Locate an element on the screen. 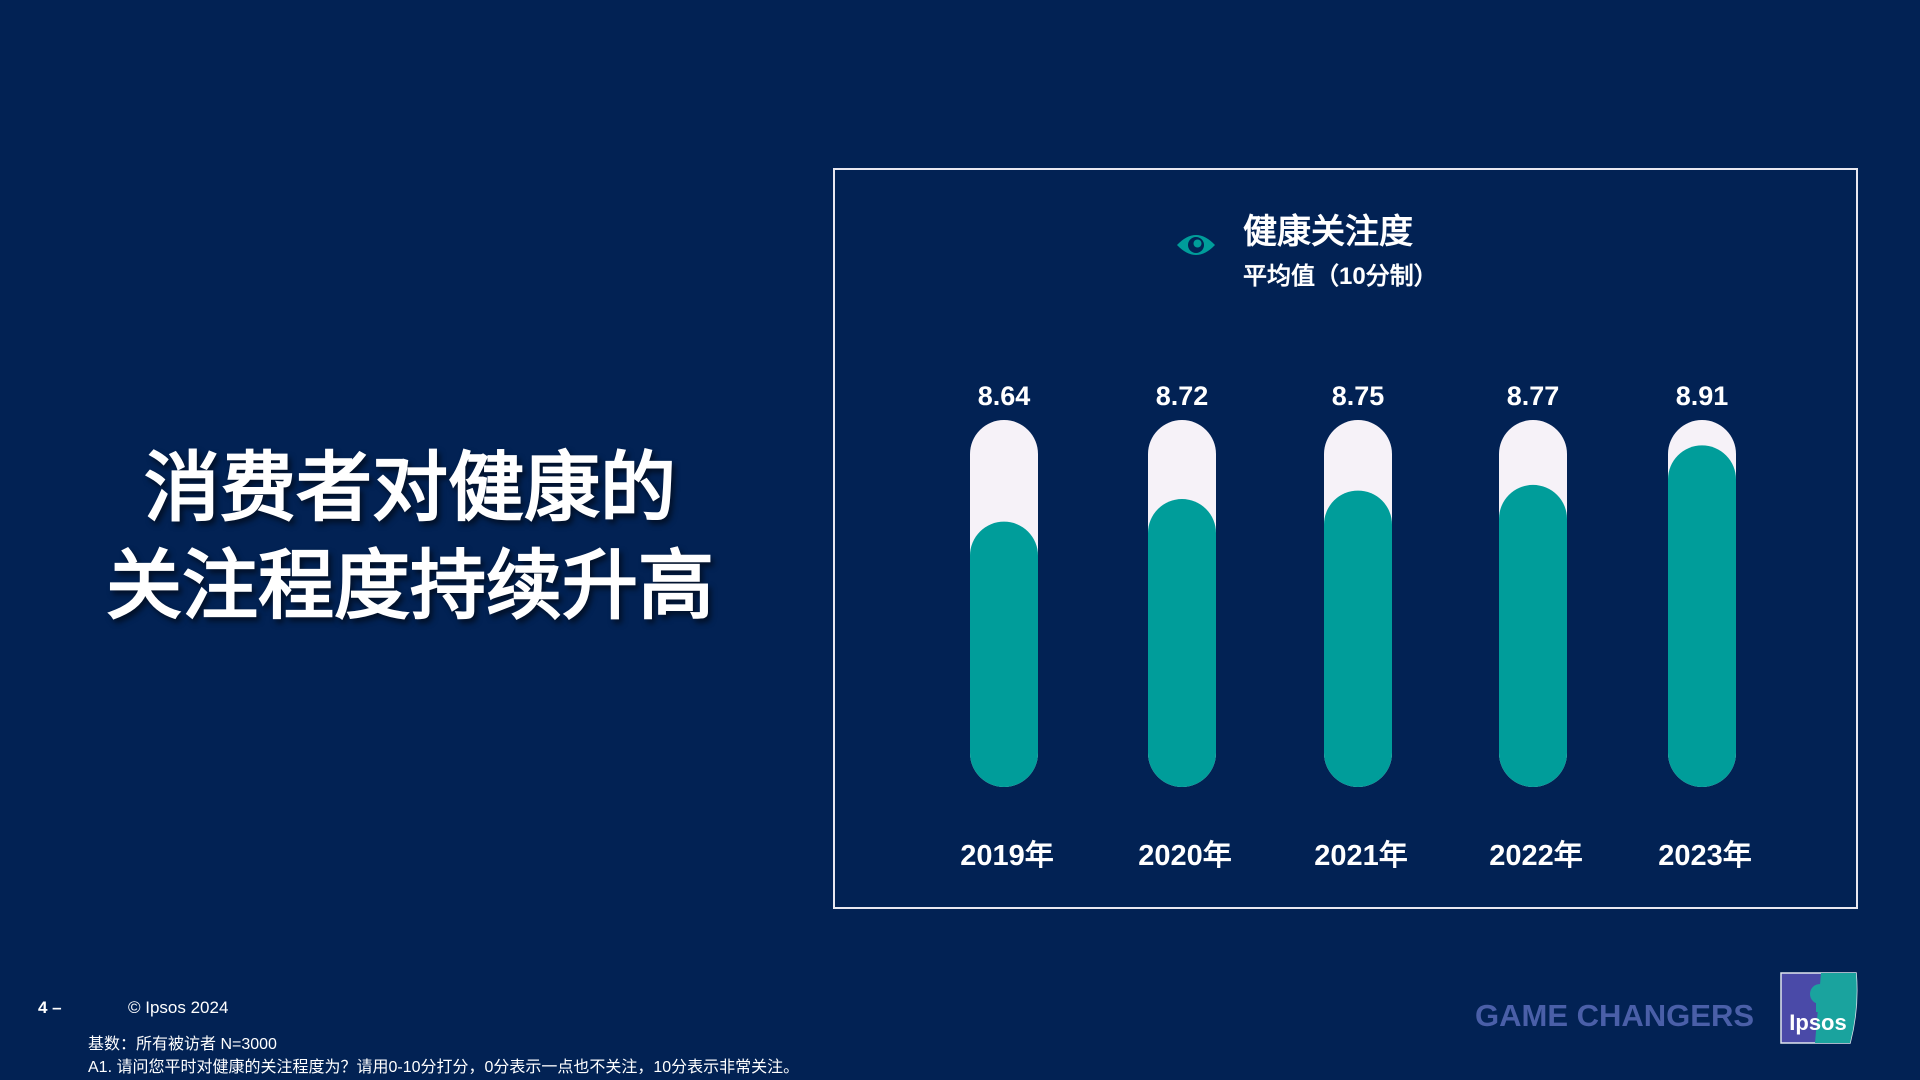  category-label: 2021年 is located at coordinates (1361, 855).